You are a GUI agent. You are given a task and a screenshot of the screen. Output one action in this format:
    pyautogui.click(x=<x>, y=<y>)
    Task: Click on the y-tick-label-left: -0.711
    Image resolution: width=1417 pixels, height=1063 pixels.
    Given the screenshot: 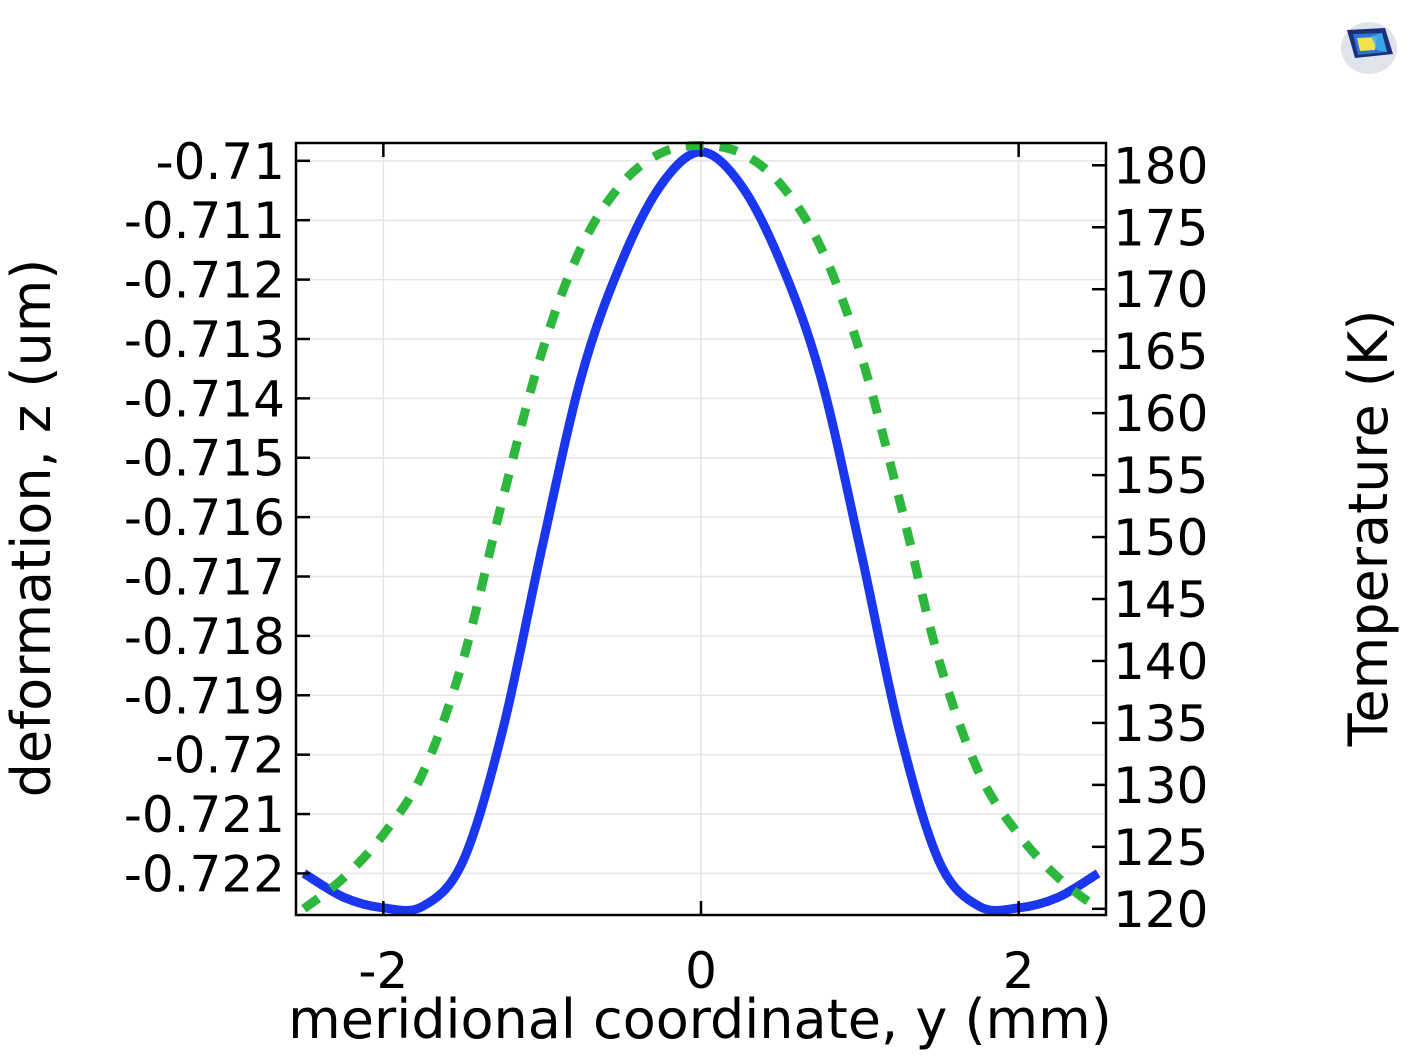 What is the action you would take?
    pyautogui.click(x=204, y=221)
    